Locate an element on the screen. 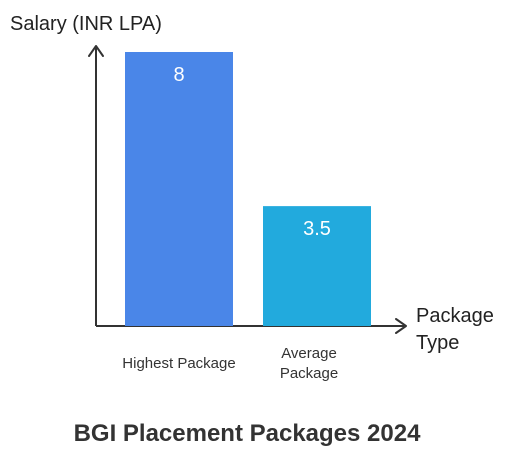  y-axis-label: Salary (INR LPA) is located at coordinates (86, 24).